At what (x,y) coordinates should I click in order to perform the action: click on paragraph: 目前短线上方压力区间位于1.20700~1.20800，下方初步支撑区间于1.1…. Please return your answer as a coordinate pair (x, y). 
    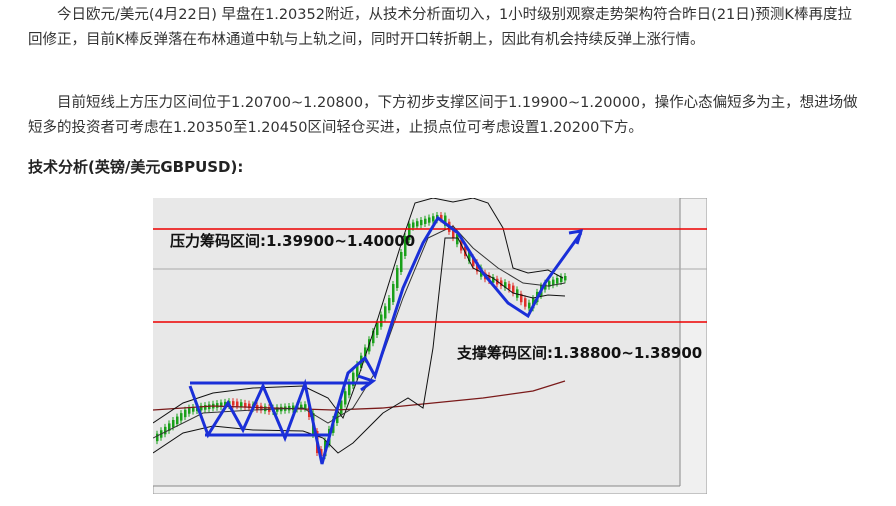
    Looking at the image, I should click on (443, 115).